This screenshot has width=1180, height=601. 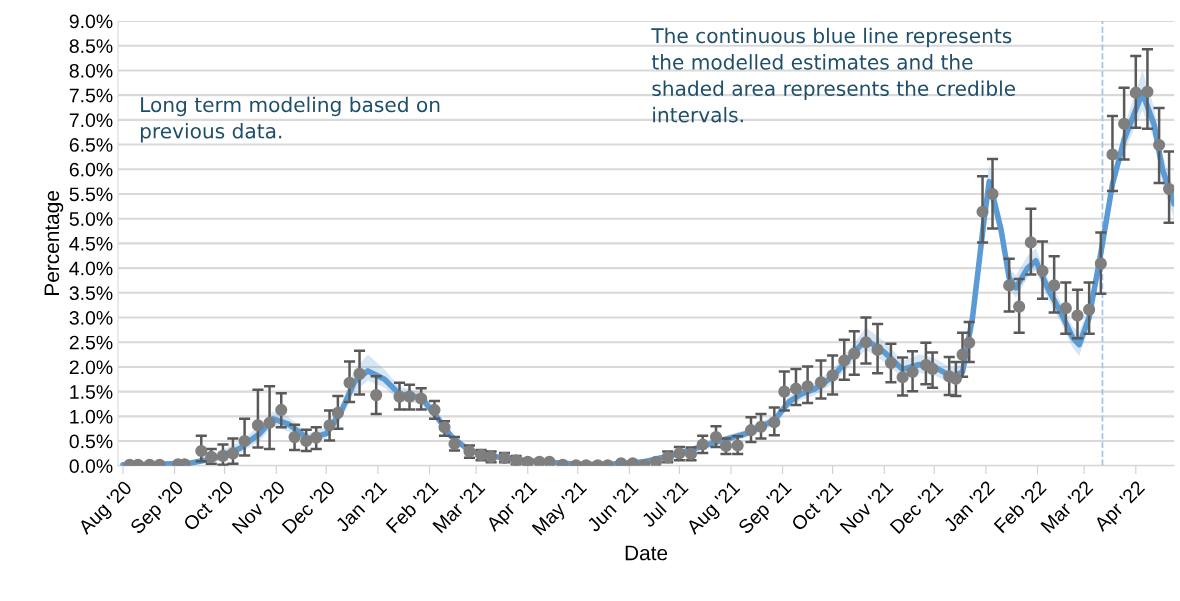 I want to click on y-tick-label: 1.5%, so click(x=91, y=392).